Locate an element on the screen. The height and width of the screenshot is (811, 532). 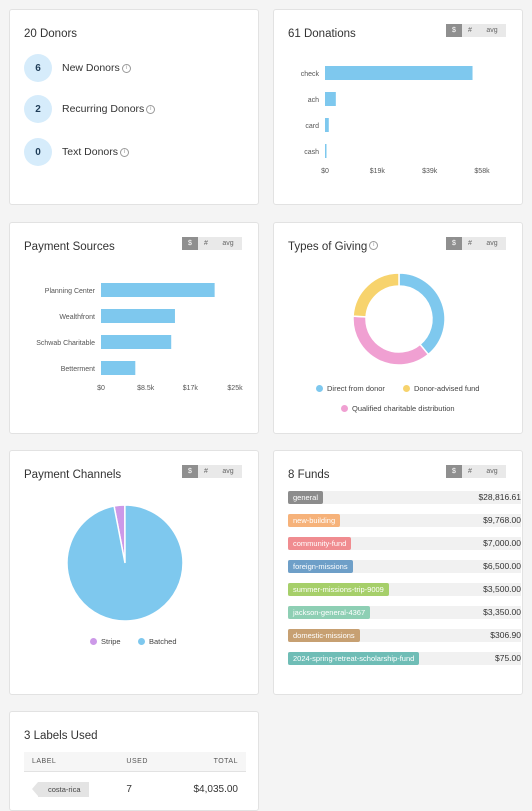
fund-amount: $3,500.00 is located at coordinates (502, 589).